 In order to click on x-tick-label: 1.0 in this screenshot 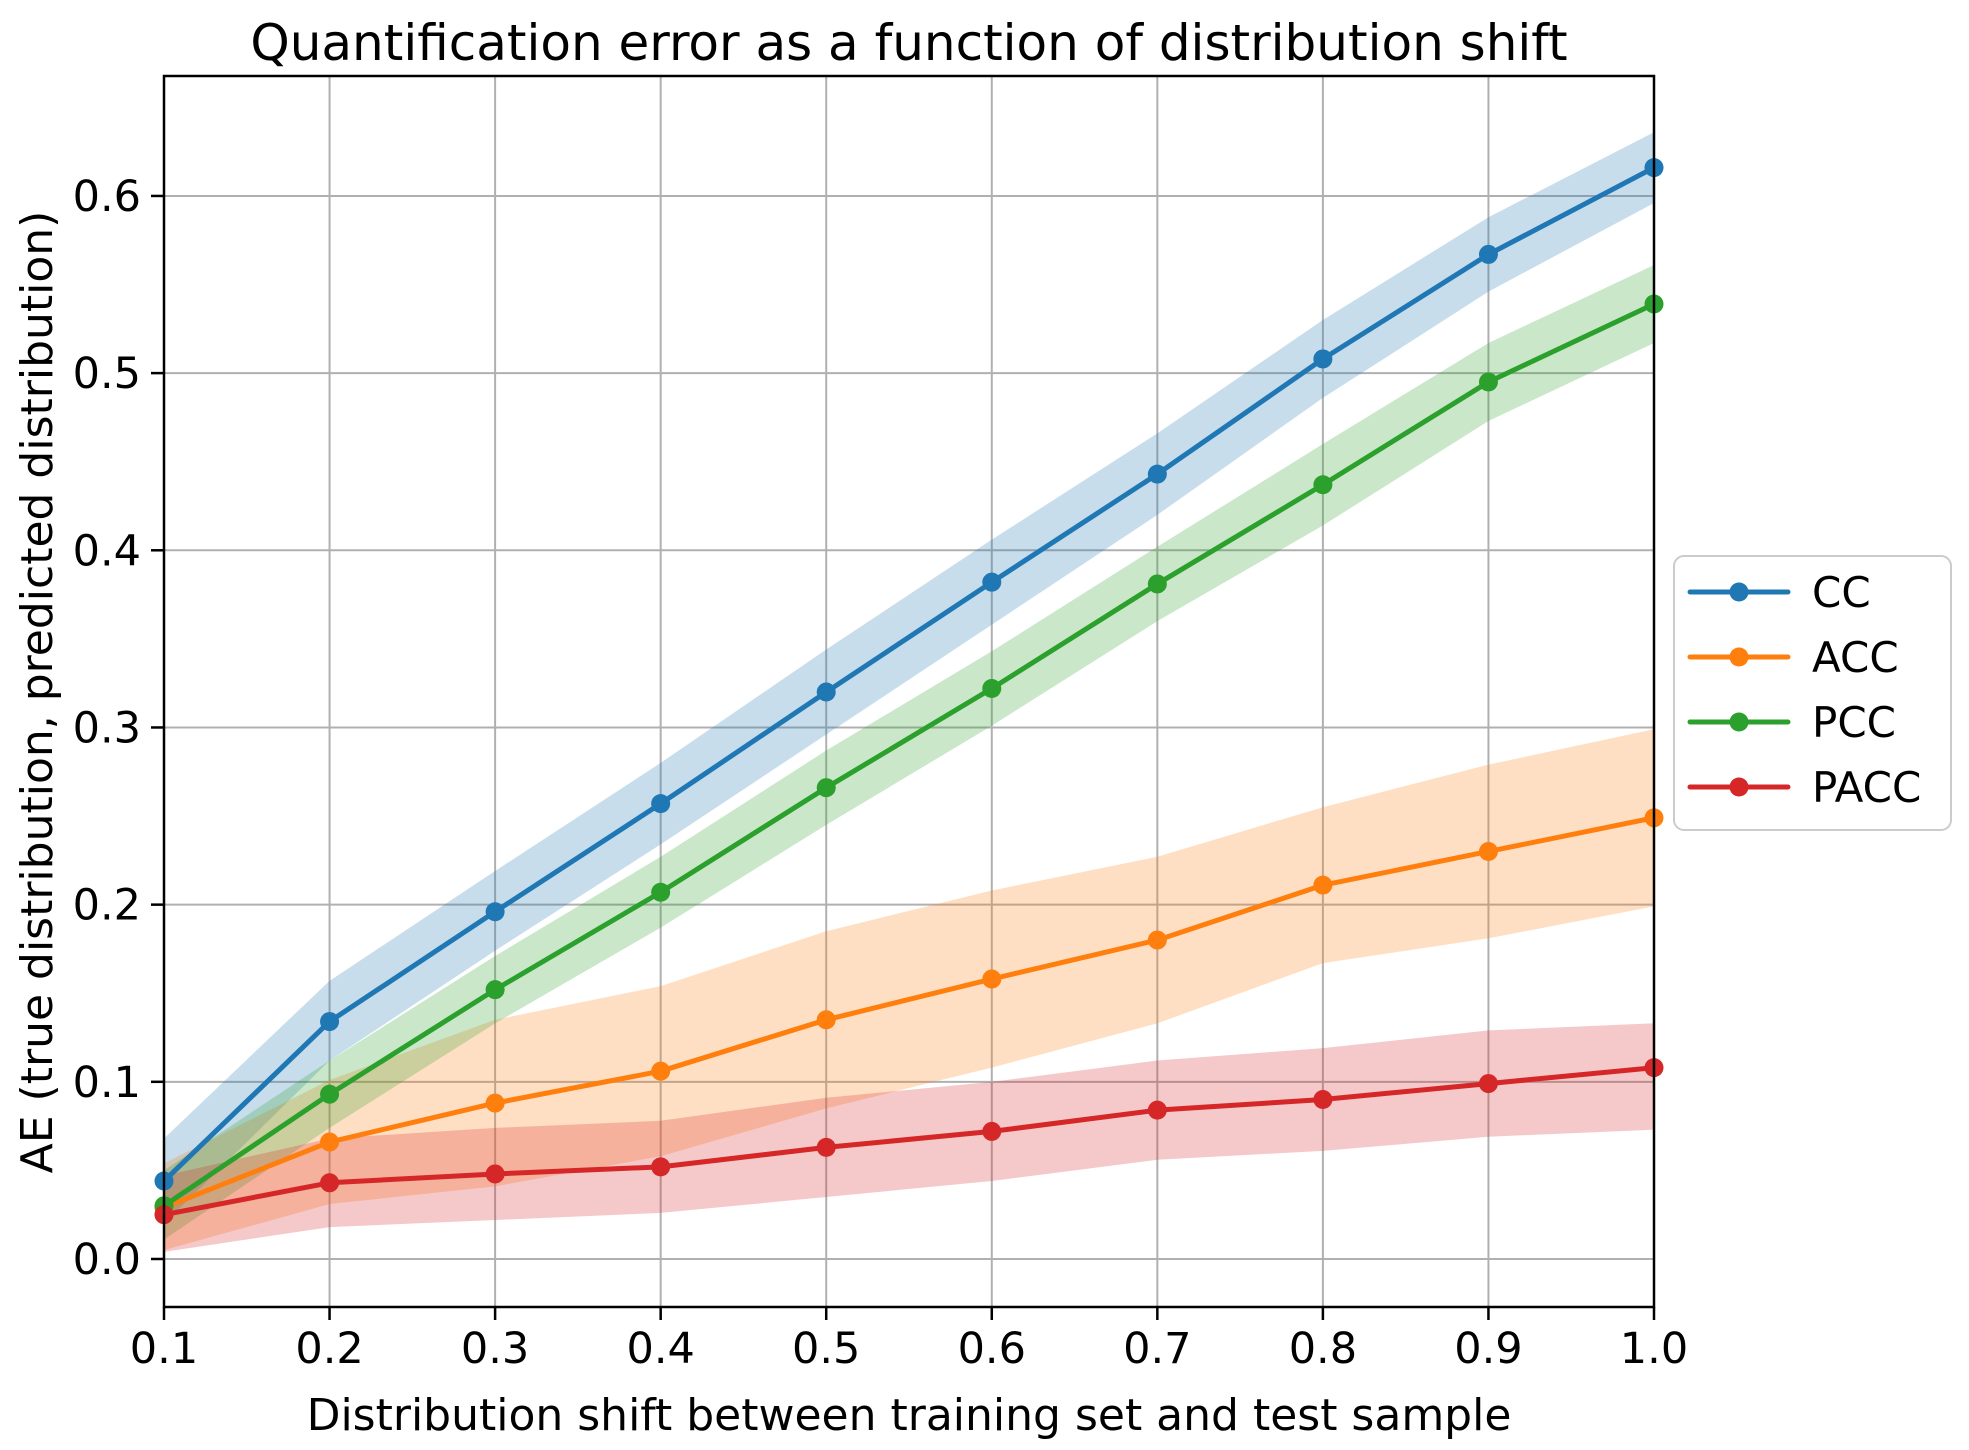, I will do `click(1654, 1349)`.